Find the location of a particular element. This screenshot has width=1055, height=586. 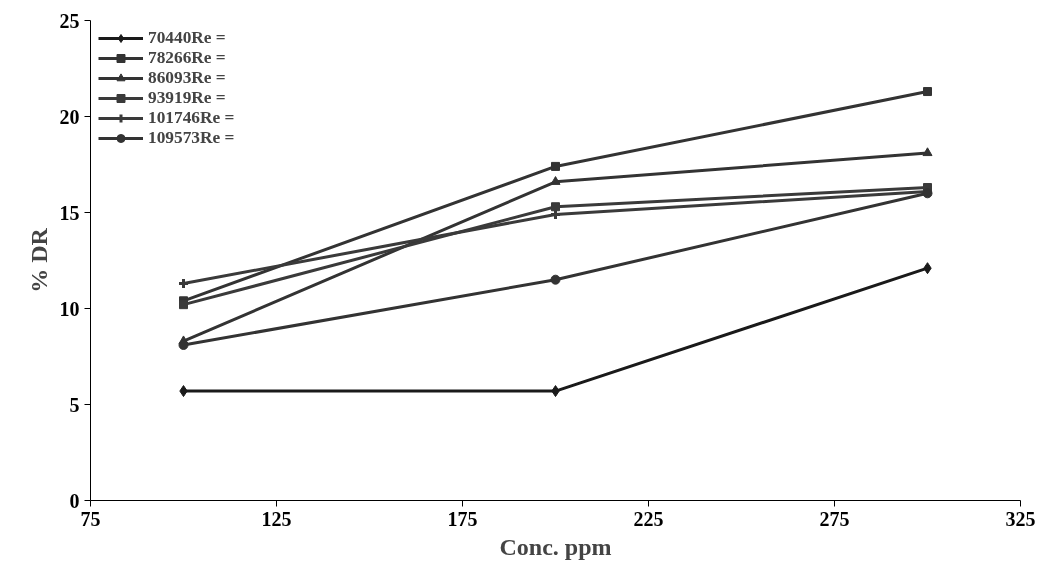

x-tick-label: 175 is located at coordinates (462, 518).